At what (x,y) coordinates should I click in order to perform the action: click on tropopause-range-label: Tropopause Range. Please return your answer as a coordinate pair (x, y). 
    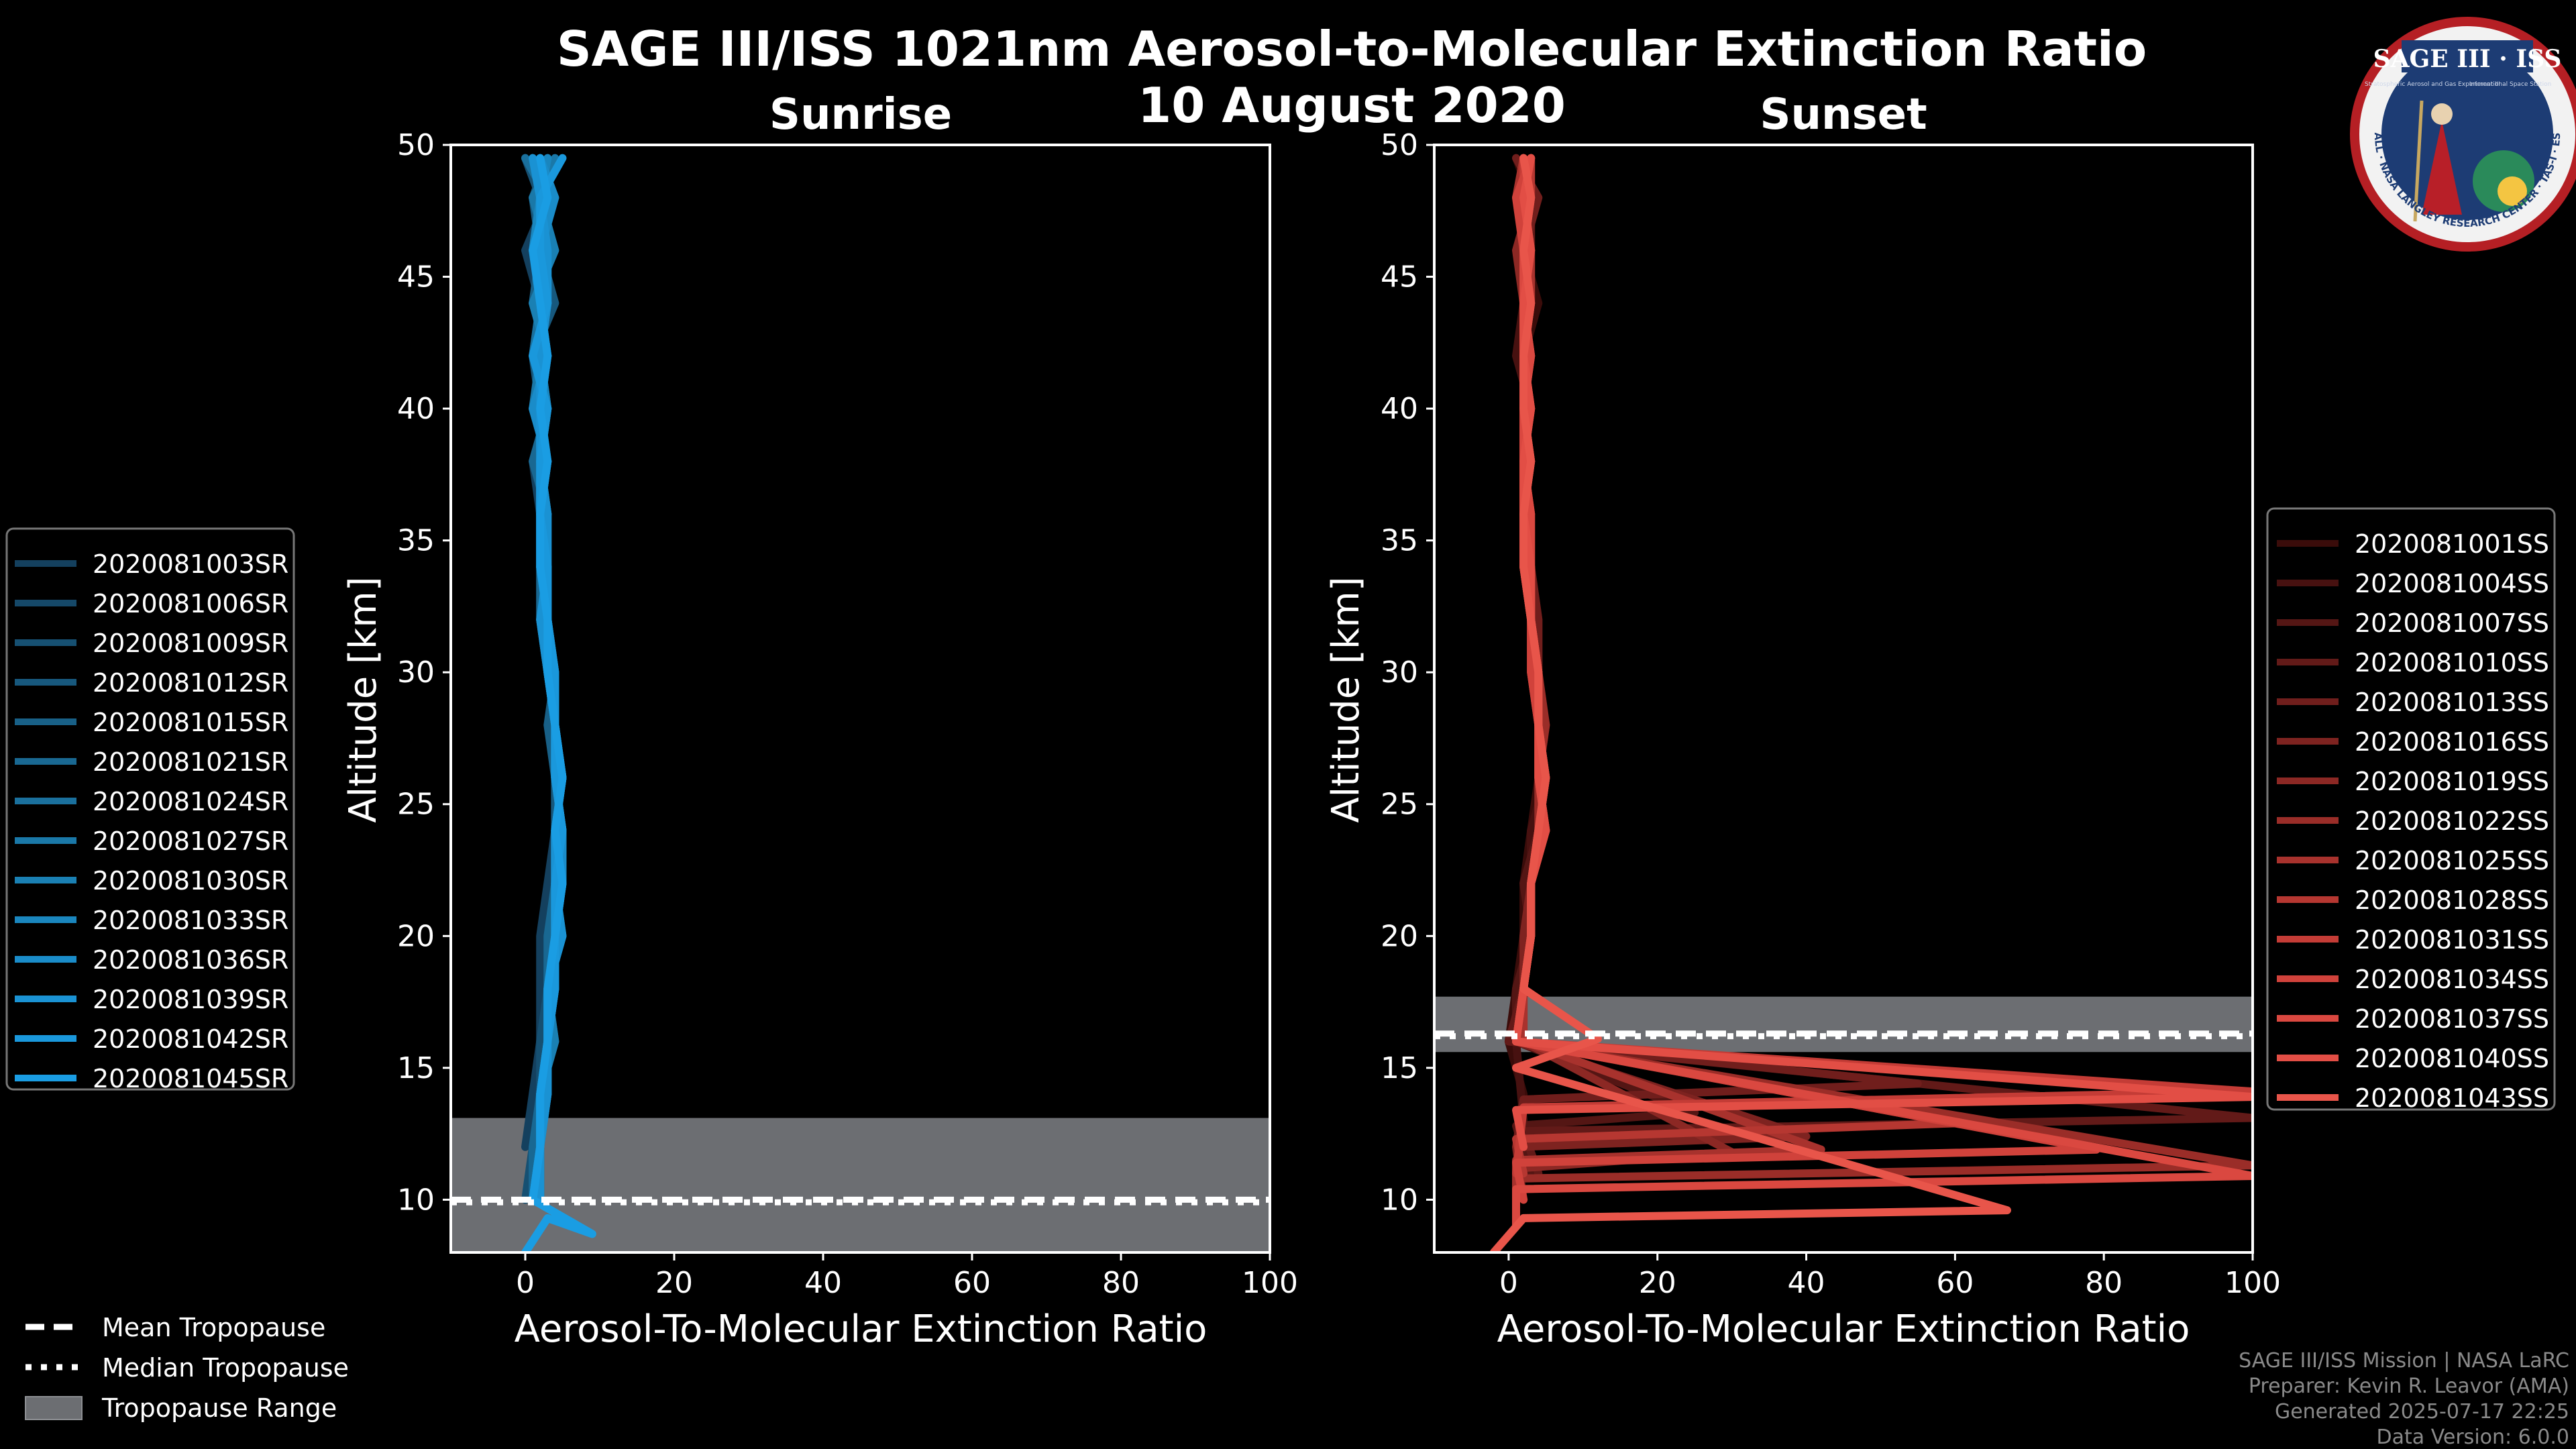
    Looking at the image, I should click on (219, 1408).